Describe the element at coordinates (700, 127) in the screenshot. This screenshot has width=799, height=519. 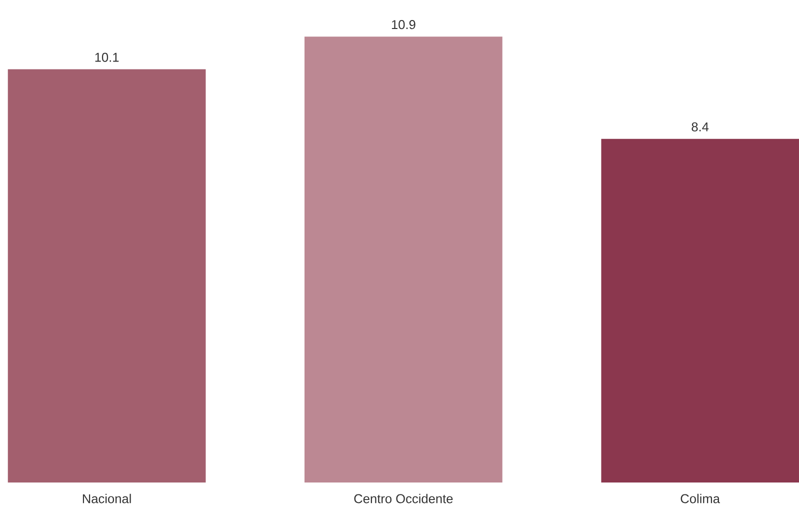
I see `data-label: 8.4` at that location.